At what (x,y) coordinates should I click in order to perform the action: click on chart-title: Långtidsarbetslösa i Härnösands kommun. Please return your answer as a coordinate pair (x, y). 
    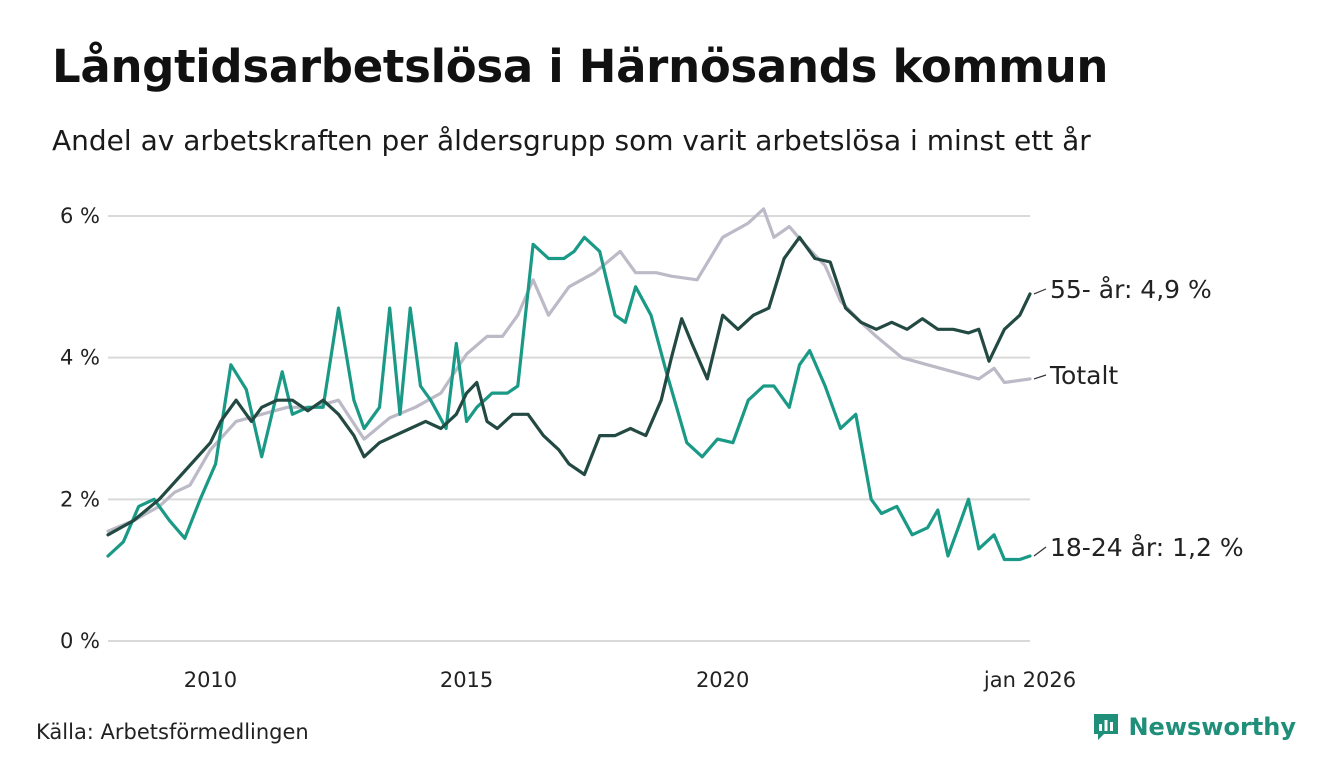
    Looking at the image, I should click on (580, 66).